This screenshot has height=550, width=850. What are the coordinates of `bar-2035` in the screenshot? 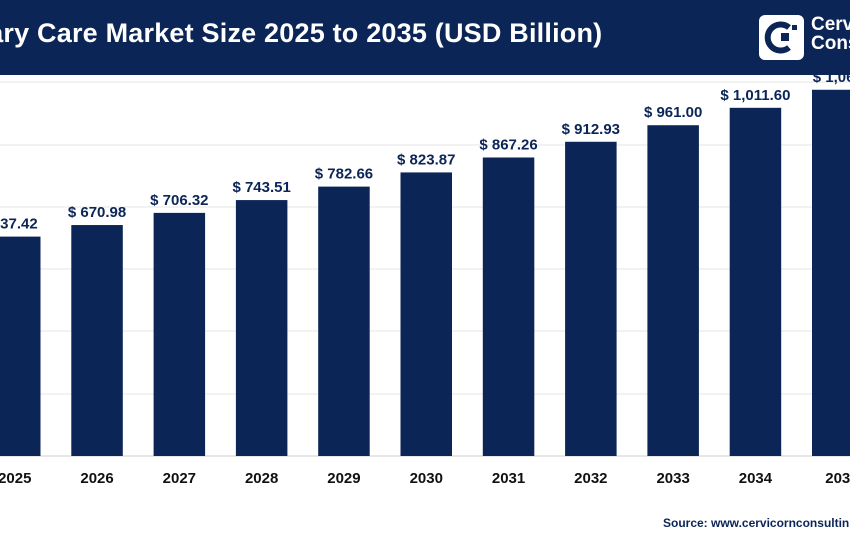 It's located at (831, 272).